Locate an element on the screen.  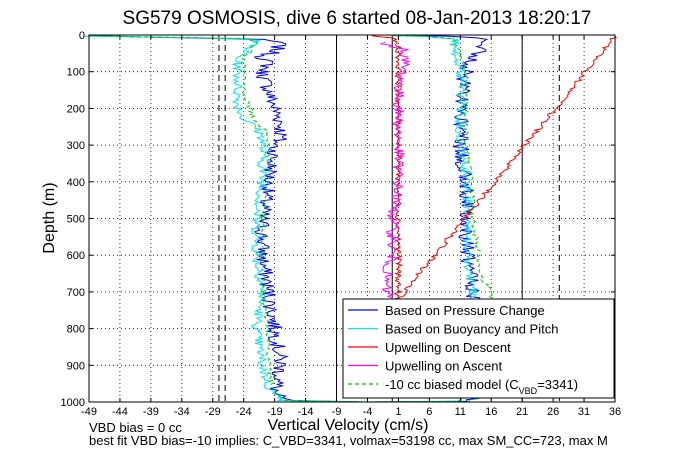
x-tick-label: -4 is located at coordinates (368, 412).